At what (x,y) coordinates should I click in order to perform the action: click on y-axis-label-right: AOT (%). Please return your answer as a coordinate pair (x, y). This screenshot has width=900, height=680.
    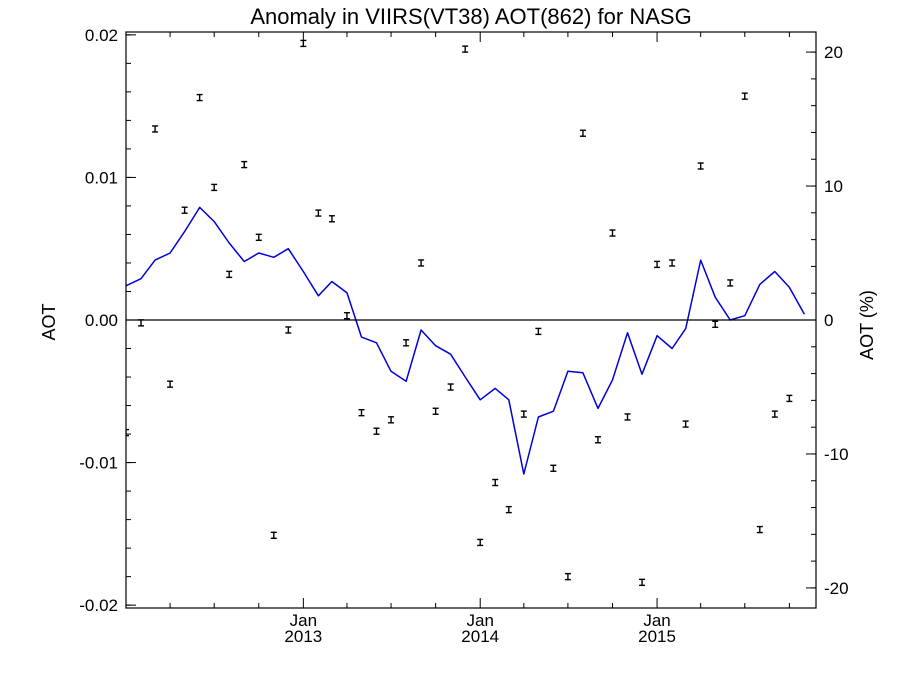
    Looking at the image, I should click on (867, 325).